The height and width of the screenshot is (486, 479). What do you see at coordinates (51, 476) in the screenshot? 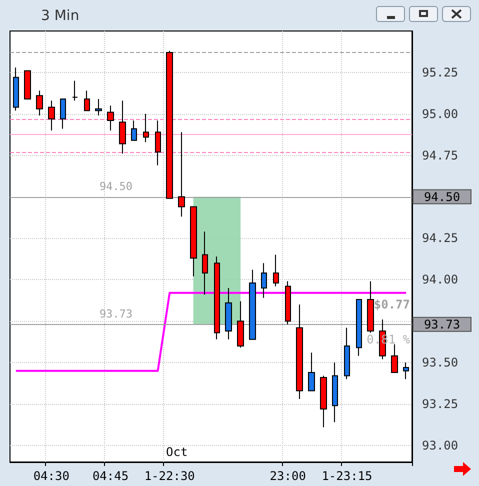
I see `x-tick-label: 04:30` at bounding box center [51, 476].